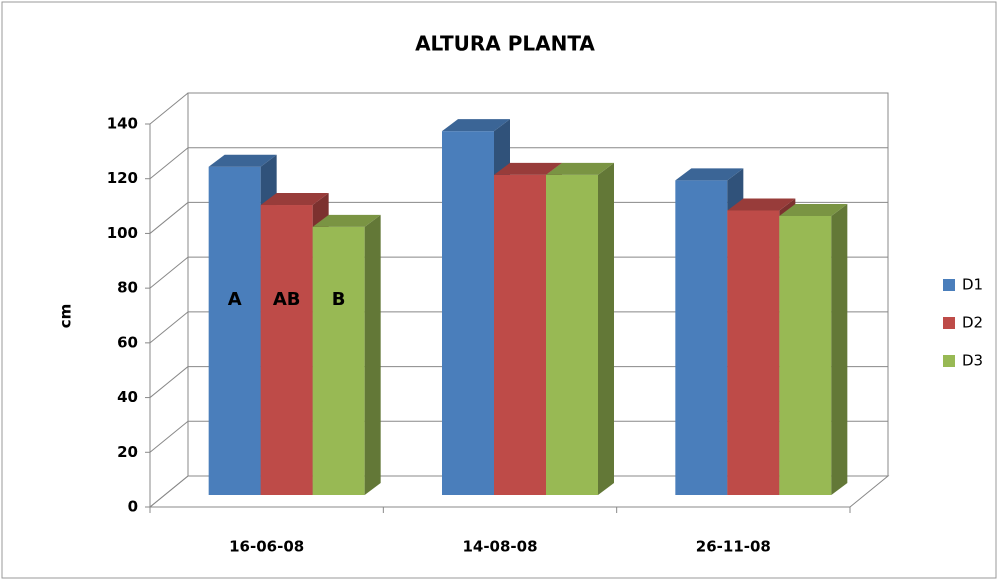 Image resolution: width=999 pixels, height=581 pixels. Describe the element at coordinates (972, 285) in the screenshot. I see `legend-label: D1` at that location.